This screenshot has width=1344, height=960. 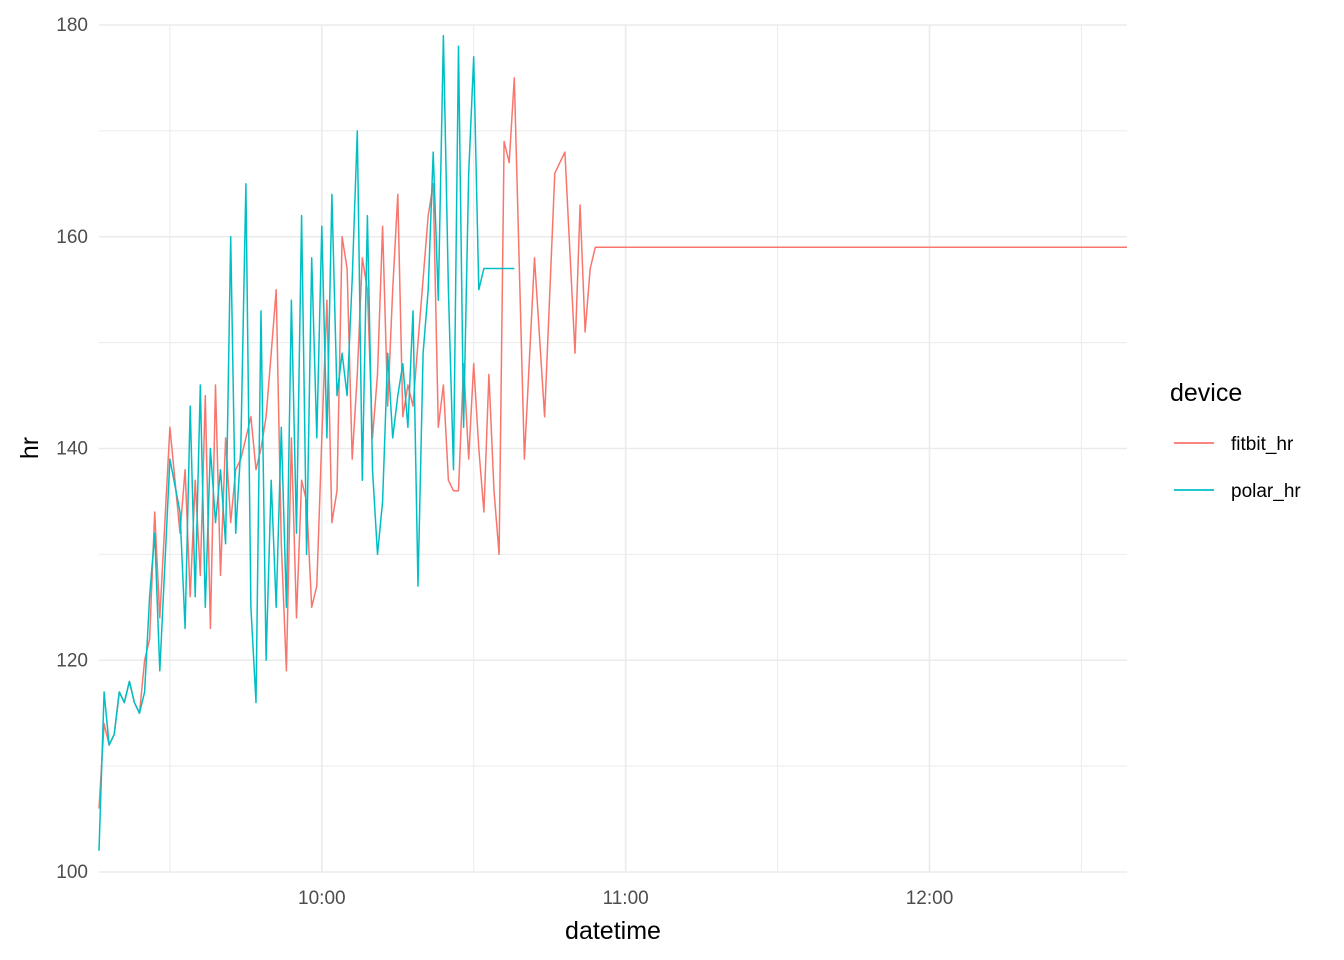 I want to click on x-axis-ticks: 10:00 11:00 12:00, so click(x=625, y=898).